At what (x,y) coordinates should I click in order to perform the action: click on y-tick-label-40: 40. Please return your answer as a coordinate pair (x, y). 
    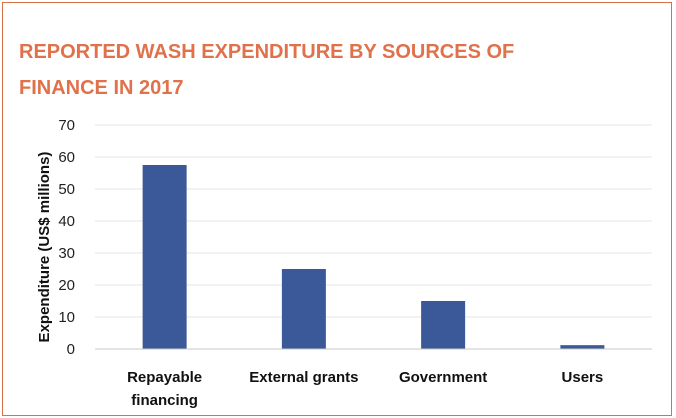
    Looking at the image, I should click on (66, 221).